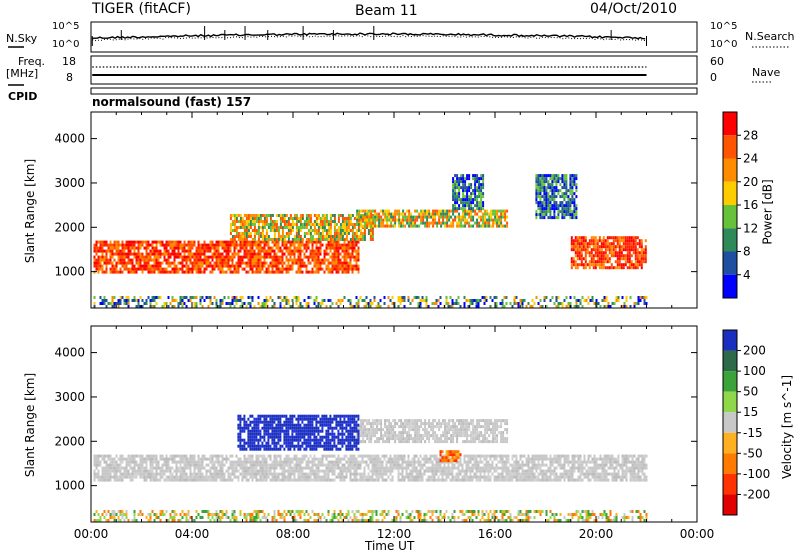 Image resolution: width=800 pixels, height=554 pixels. Describe the element at coordinates (369, 36) in the screenshot. I see `nsky-series-line` at that location.